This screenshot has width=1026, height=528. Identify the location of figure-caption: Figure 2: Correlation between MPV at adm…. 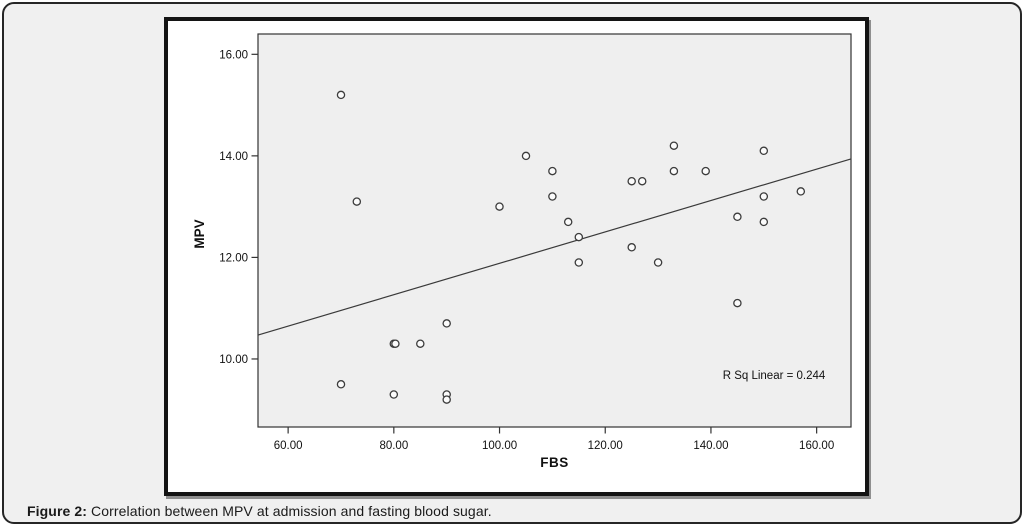
(517, 511).